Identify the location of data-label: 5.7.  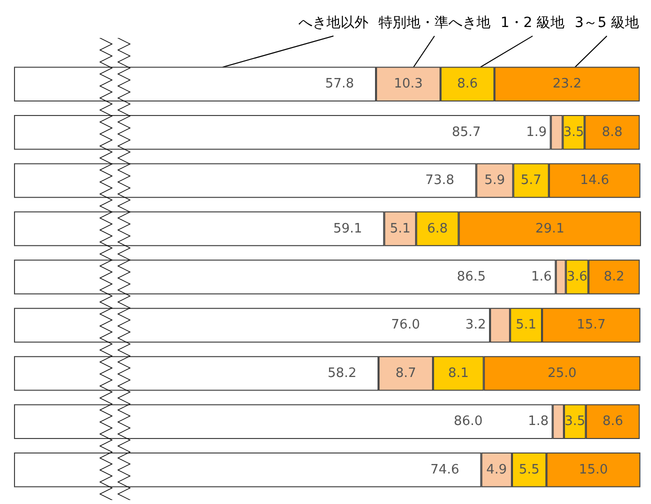
(531, 180).